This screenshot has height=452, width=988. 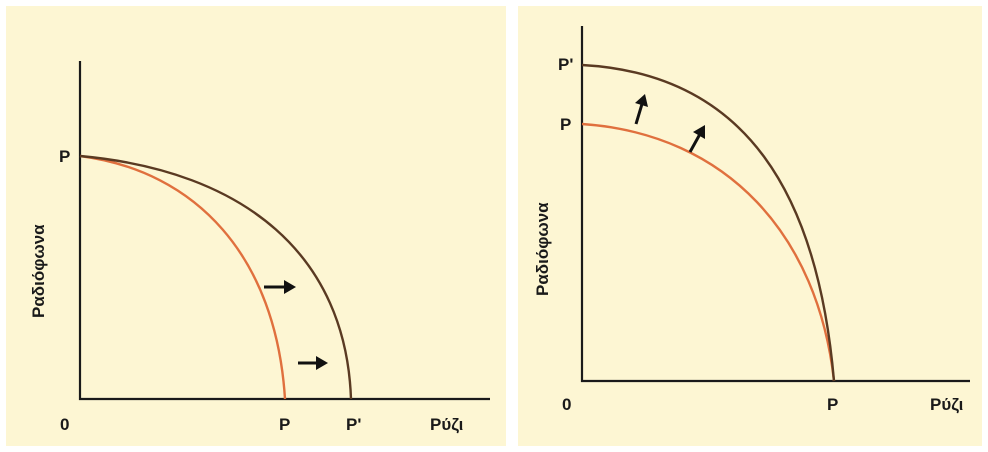 I want to click on left-x-intercept-original-label: P, so click(x=284, y=424).